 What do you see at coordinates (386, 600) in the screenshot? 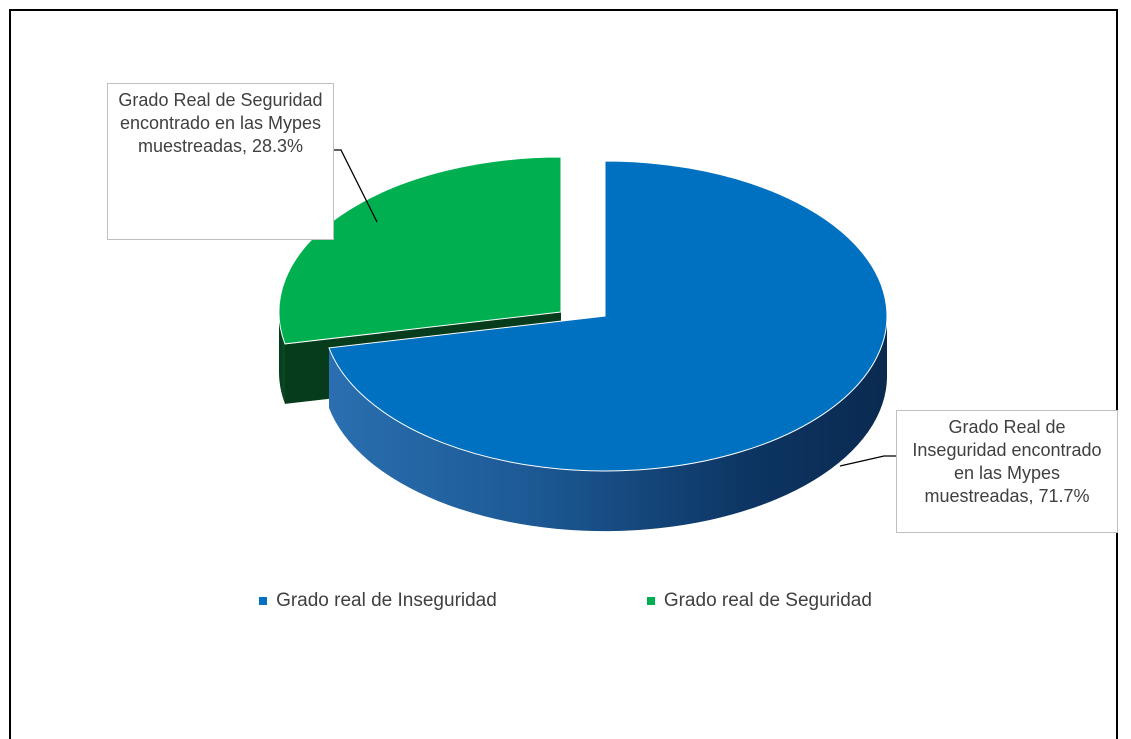
I see `legend-label-inseguridad: Grado real de Inseguridad` at bounding box center [386, 600].